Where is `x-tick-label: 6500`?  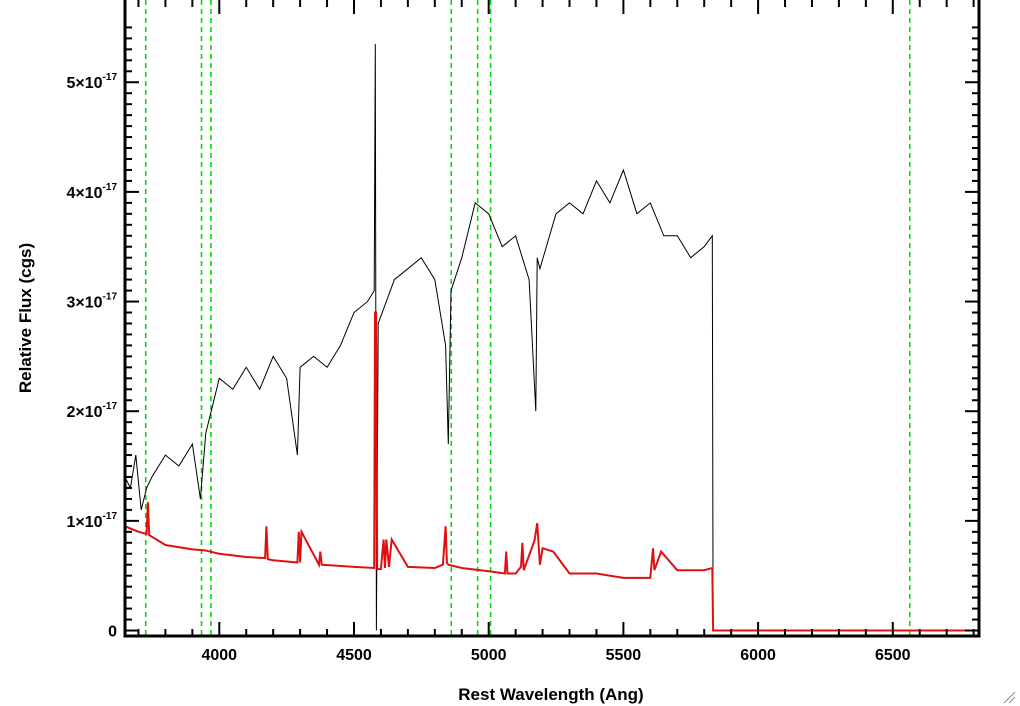 x-tick-label: 6500 is located at coordinates (893, 655).